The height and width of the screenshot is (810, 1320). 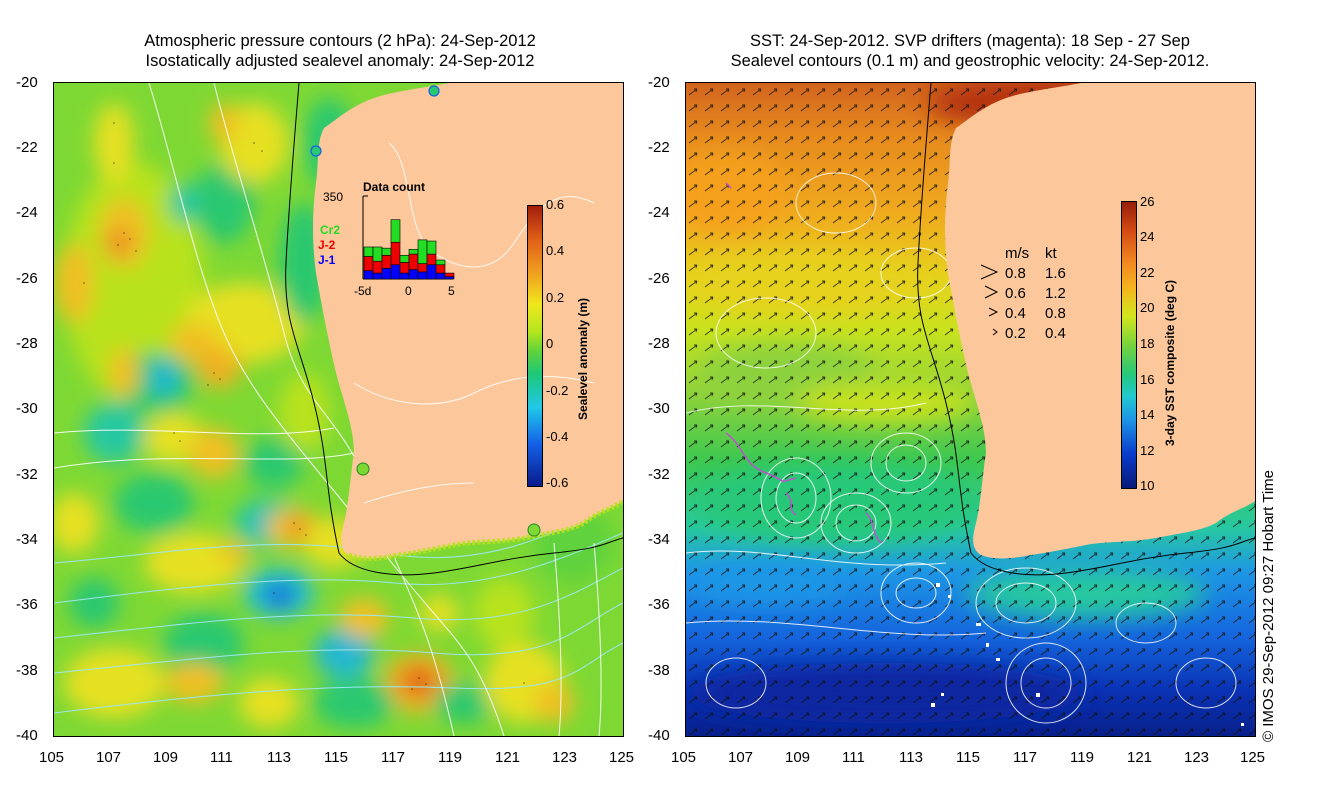 I want to click on inset-legend-j2: J-2, so click(x=327, y=245).